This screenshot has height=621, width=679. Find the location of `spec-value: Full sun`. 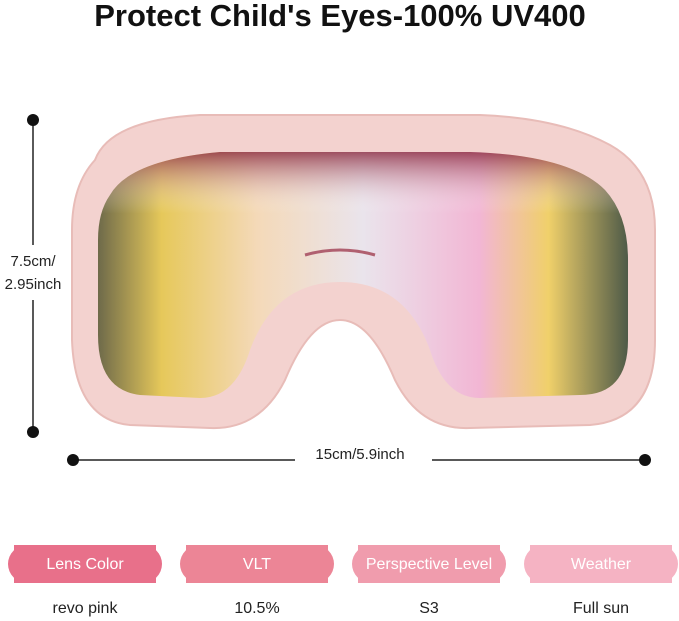

spec-value: Full sun is located at coordinates (601, 608).